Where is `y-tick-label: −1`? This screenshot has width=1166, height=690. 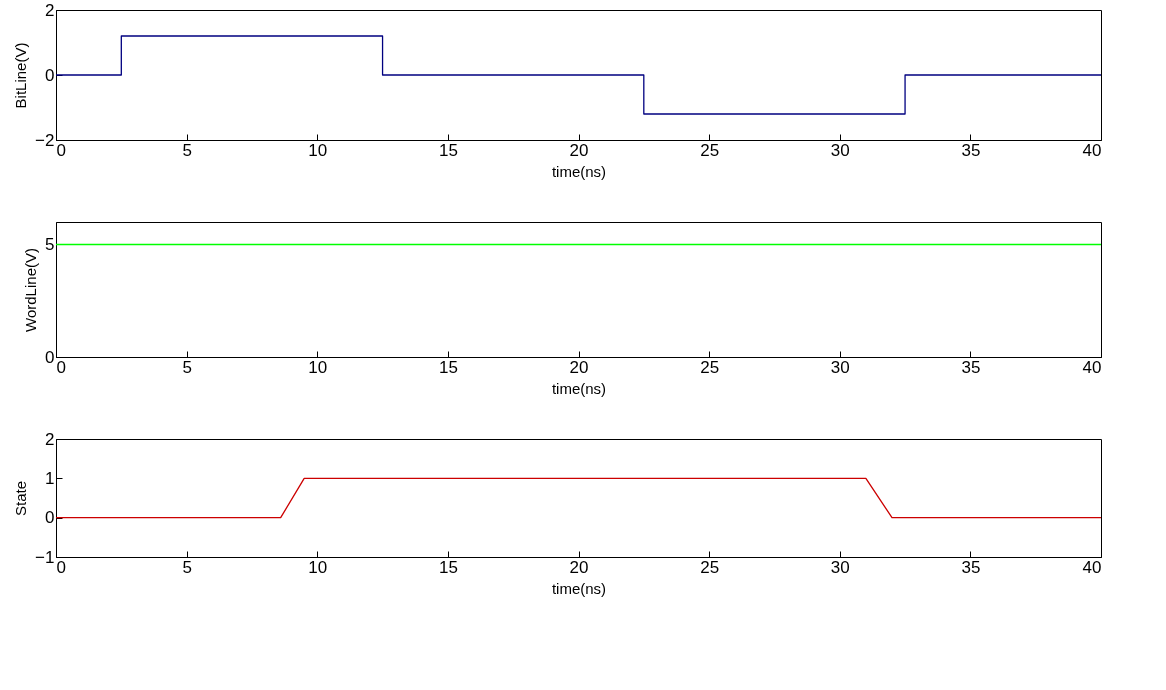
y-tick-label: −1 is located at coordinates (45, 557).